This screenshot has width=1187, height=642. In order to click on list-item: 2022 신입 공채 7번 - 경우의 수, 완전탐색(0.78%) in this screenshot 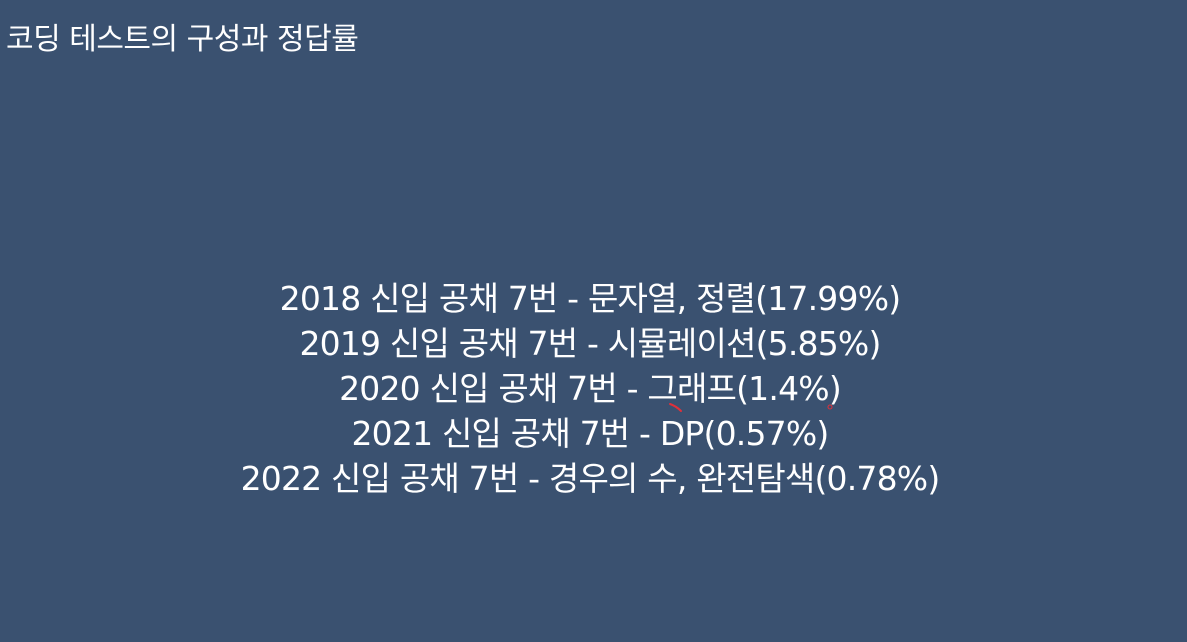, I will do `click(590, 478)`.